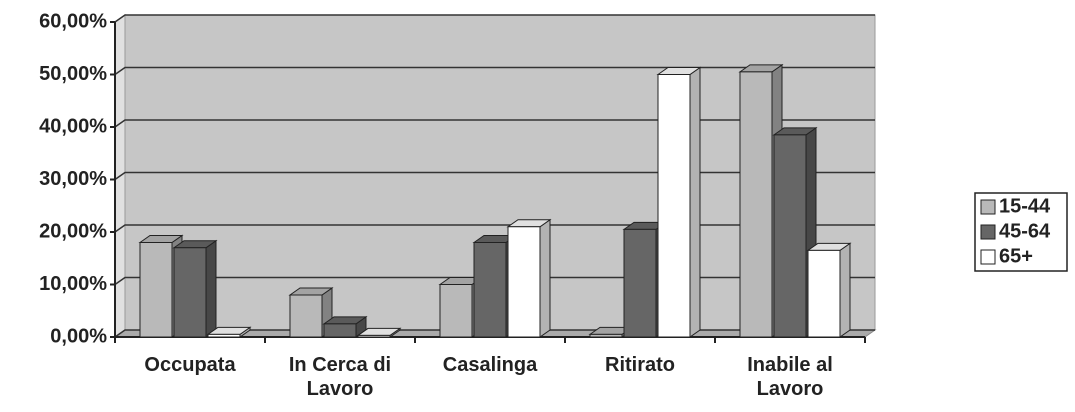 The image size is (1075, 412). Describe the element at coordinates (73, 74) in the screenshot. I see `y-tick-label: 50,00%` at that location.